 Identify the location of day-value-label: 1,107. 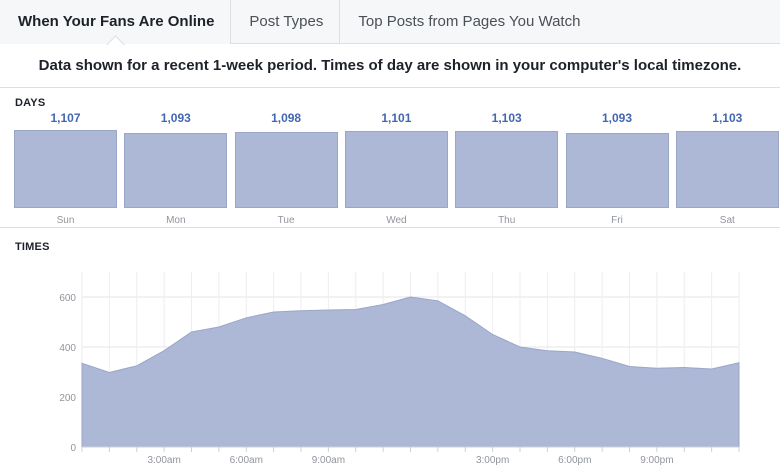
(65, 118).